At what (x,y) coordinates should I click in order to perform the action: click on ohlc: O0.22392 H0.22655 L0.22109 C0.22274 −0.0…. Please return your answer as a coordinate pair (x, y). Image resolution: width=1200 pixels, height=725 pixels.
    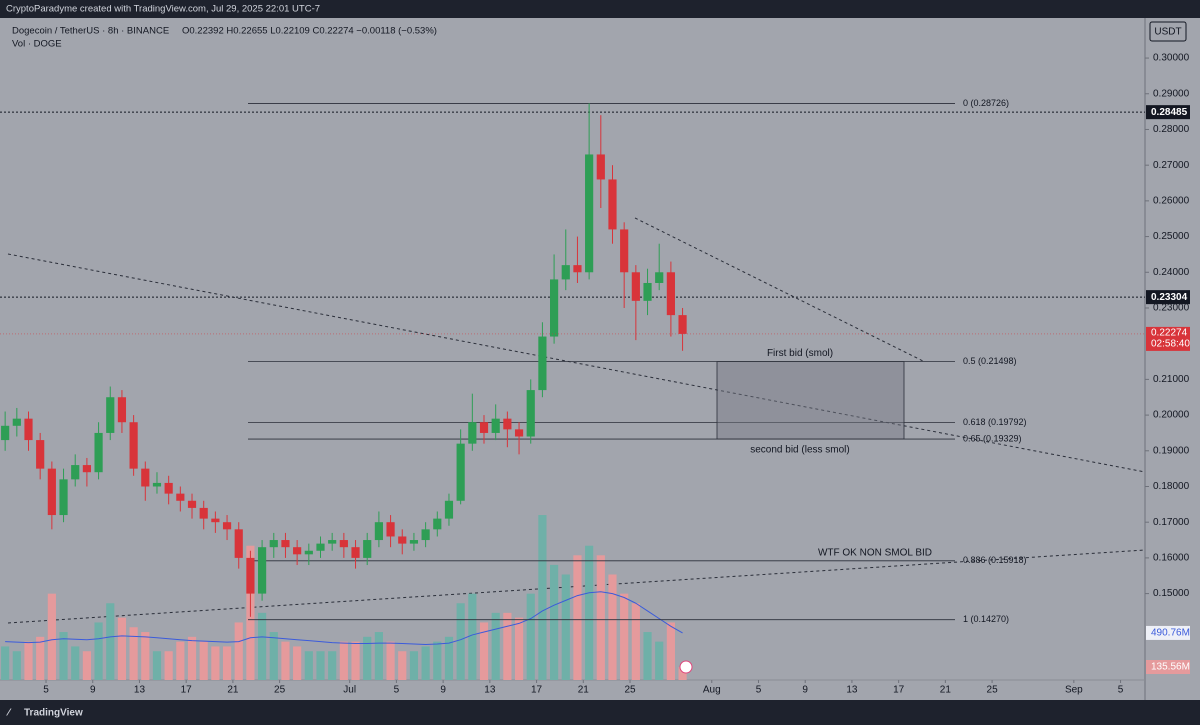
    Looking at the image, I should click on (309, 31).